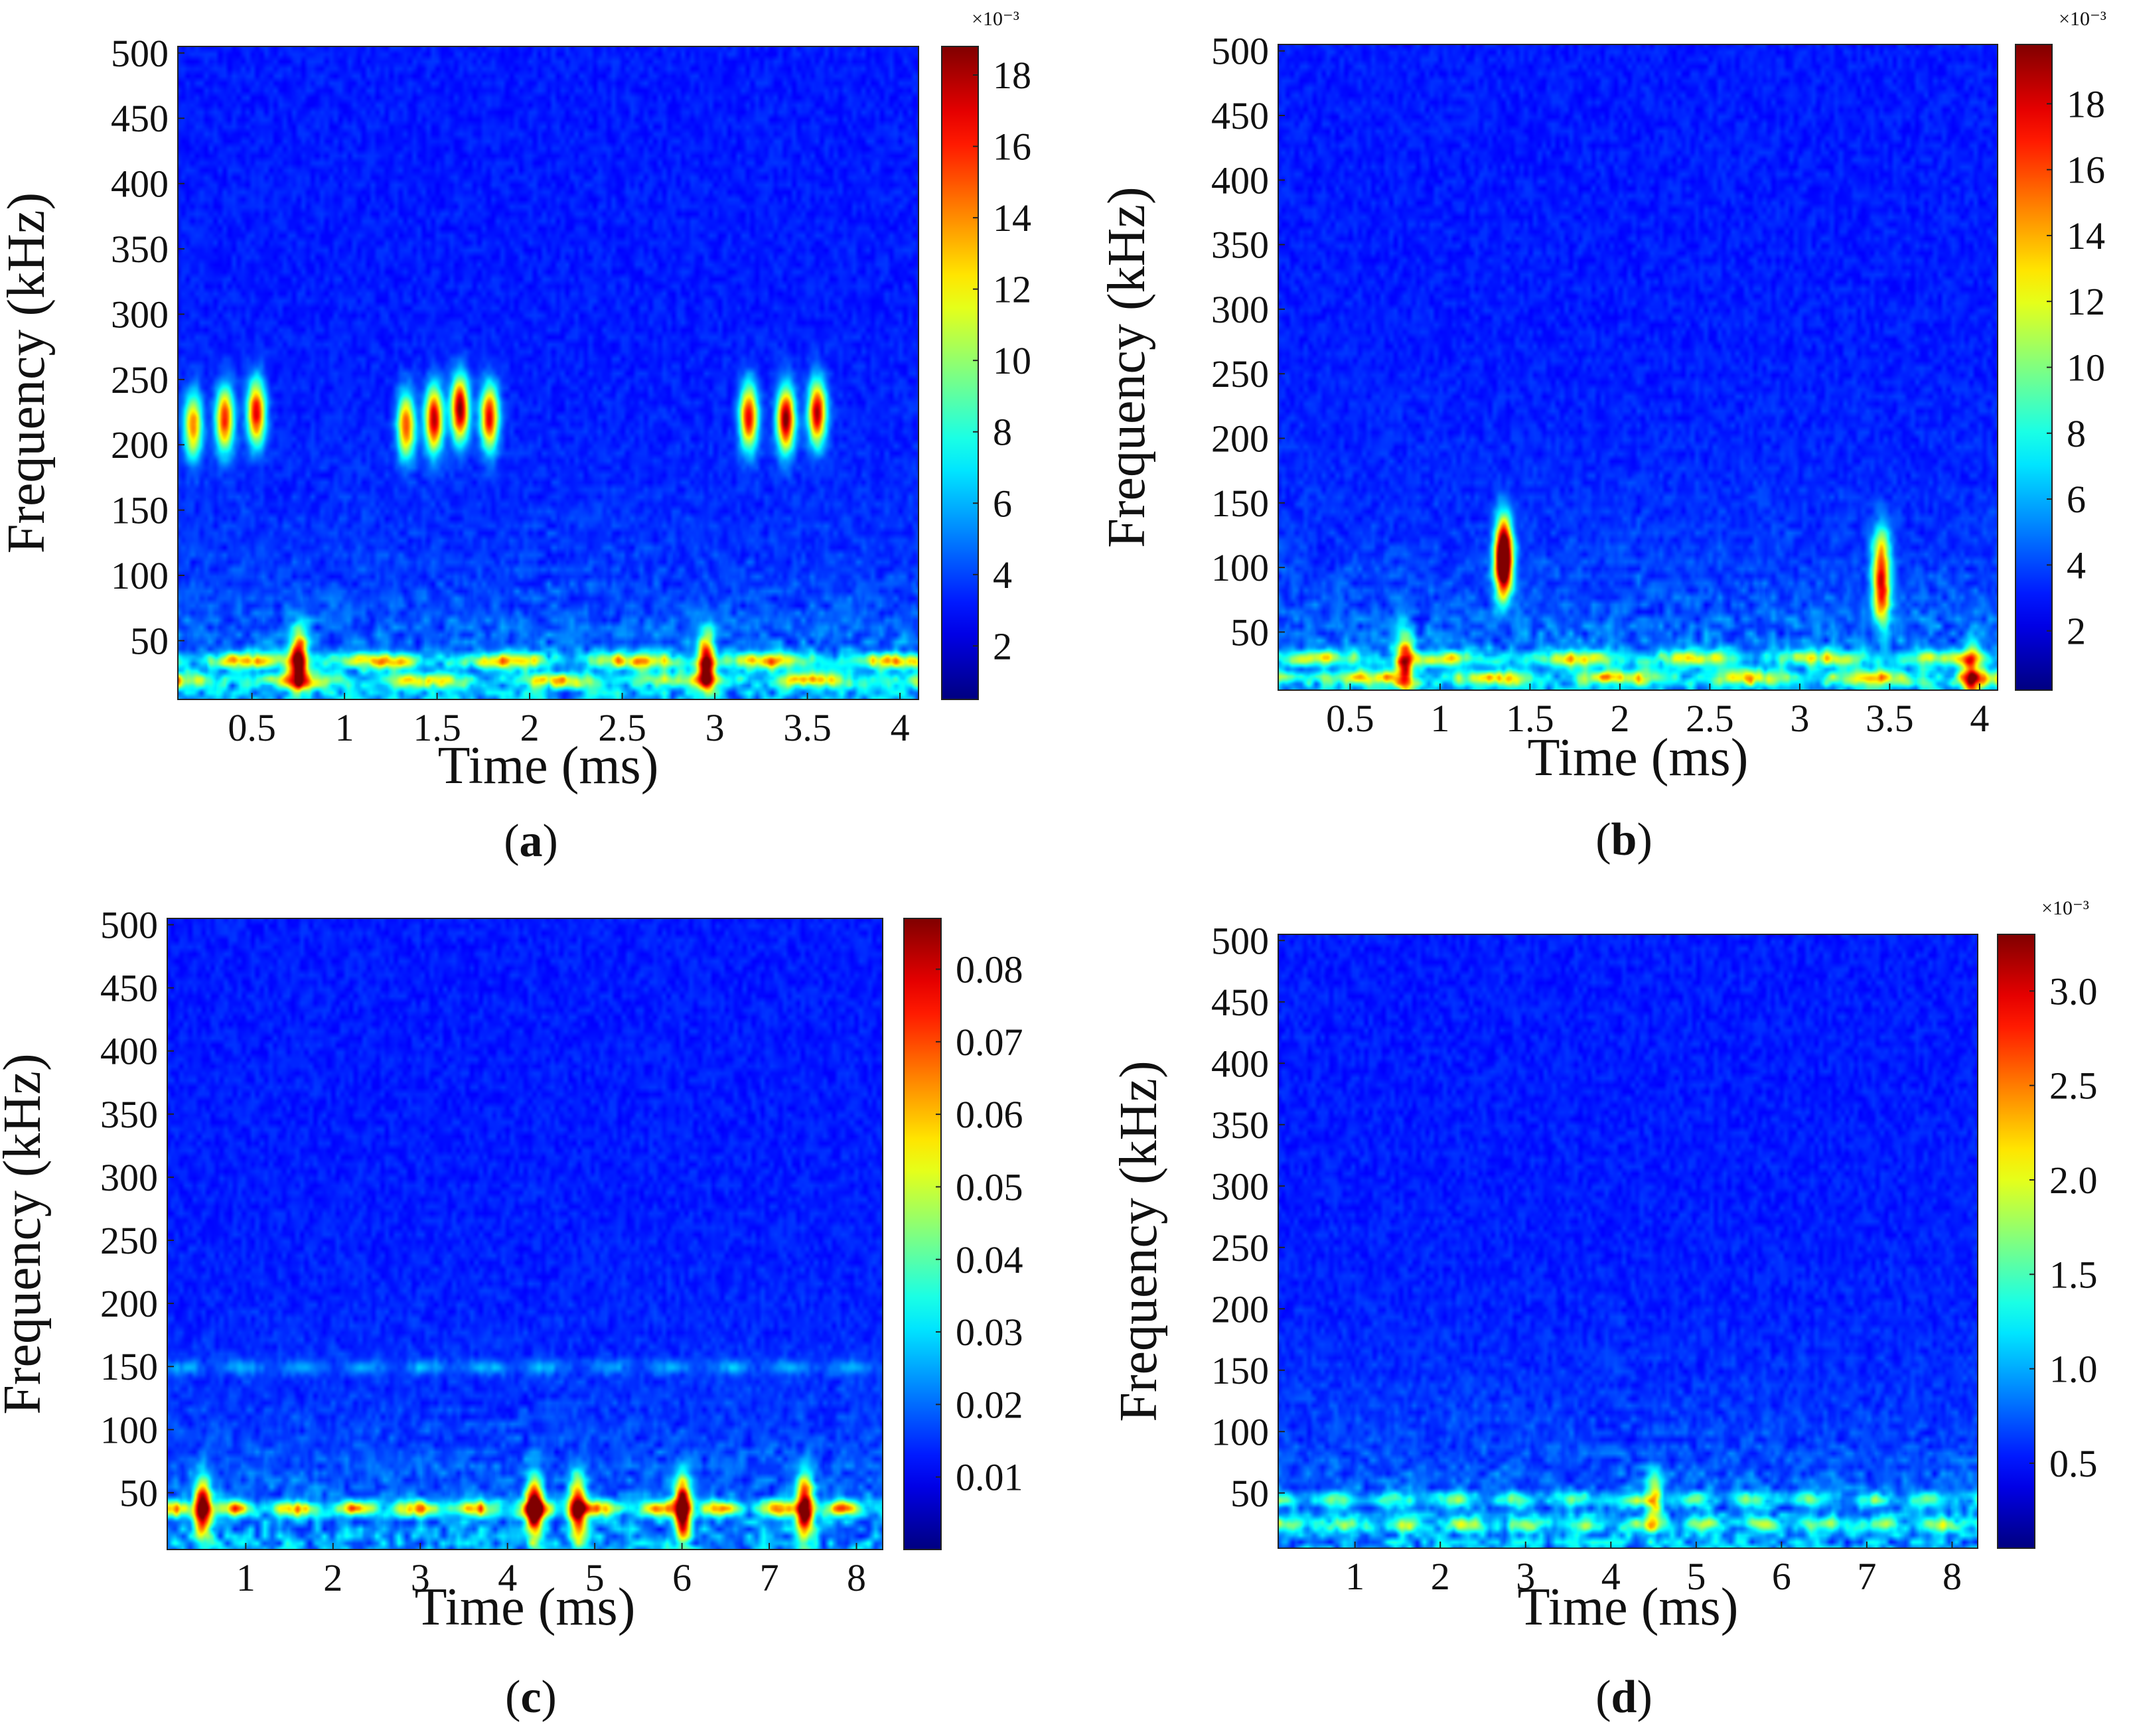  Describe the element at coordinates (1139, 1241) in the screenshot. I see `y-axis-title-d: Frequency (kHz)` at that location.